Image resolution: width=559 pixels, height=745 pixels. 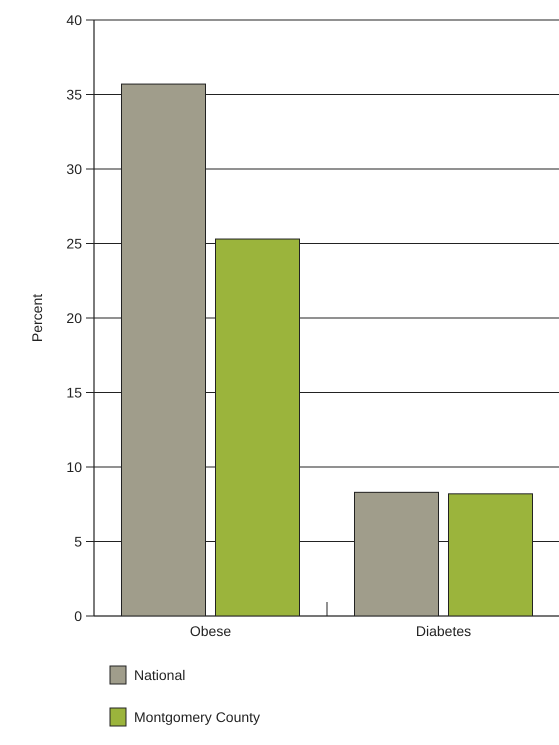 What do you see at coordinates (74, 466) in the screenshot?
I see `y-tick-label: 10` at bounding box center [74, 466].